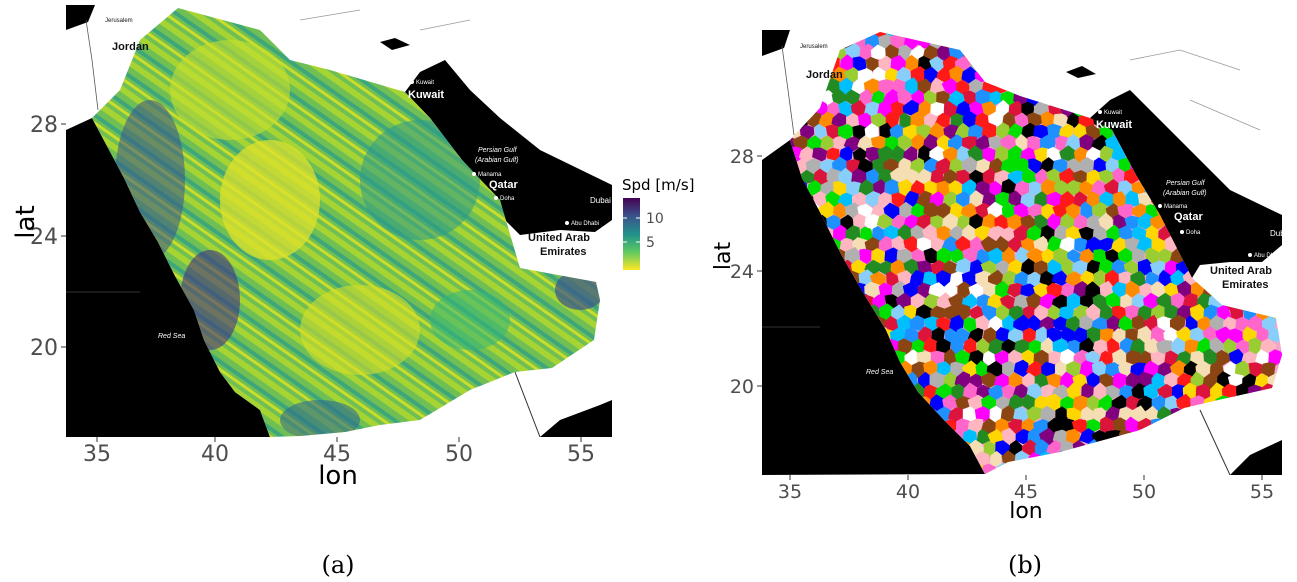  Describe the element at coordinates (1215, 442) in the screenshot. I see `border-line` at that location.